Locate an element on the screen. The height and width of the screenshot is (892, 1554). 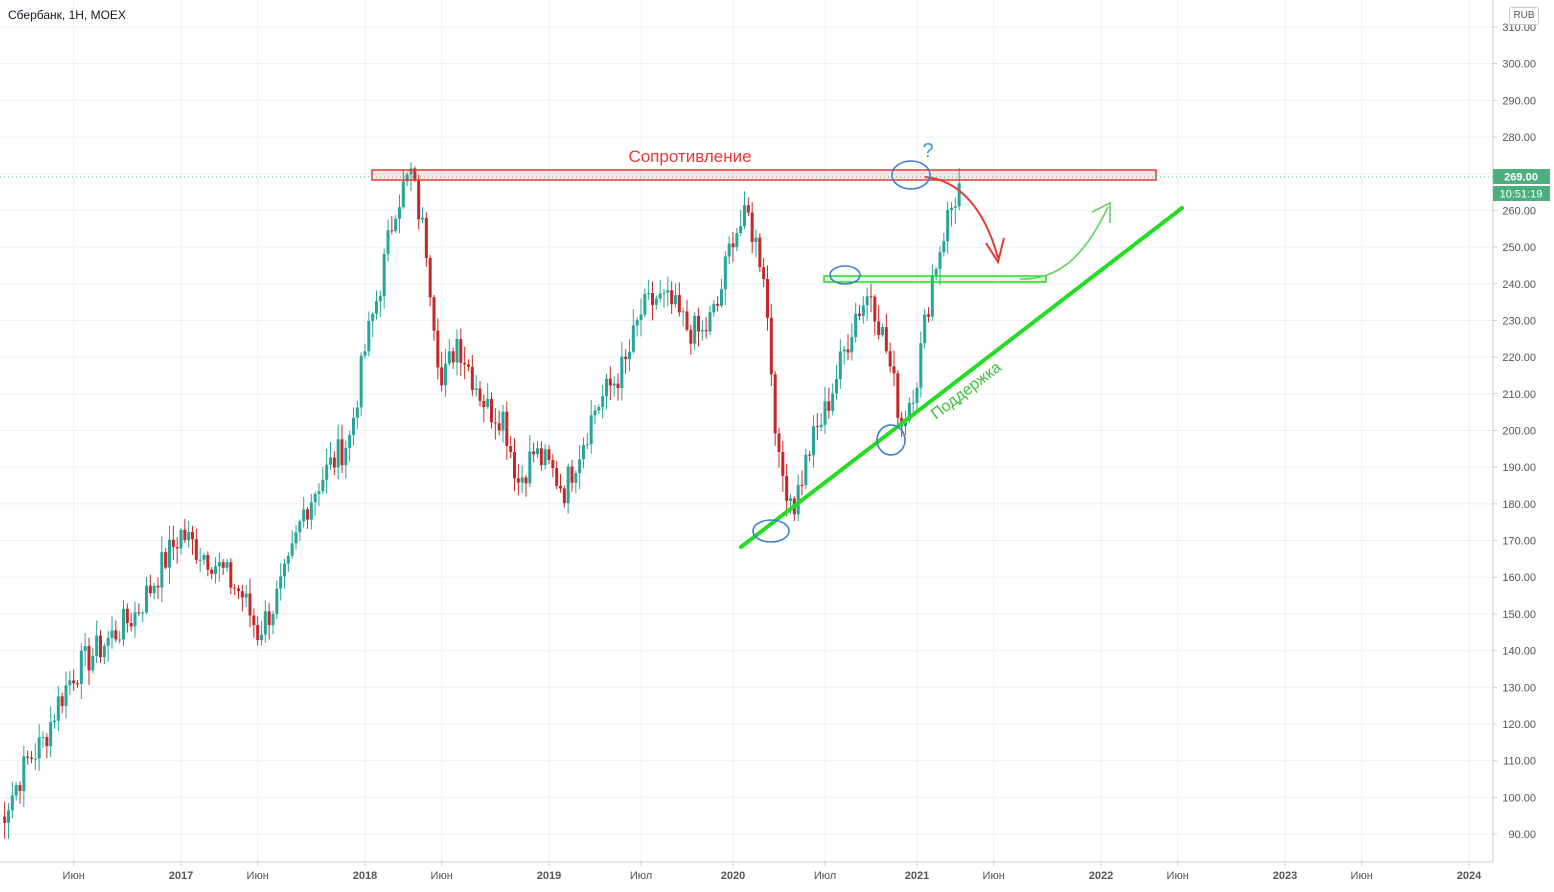
currency-badge: RUB is located at coordinates (1524, 16).